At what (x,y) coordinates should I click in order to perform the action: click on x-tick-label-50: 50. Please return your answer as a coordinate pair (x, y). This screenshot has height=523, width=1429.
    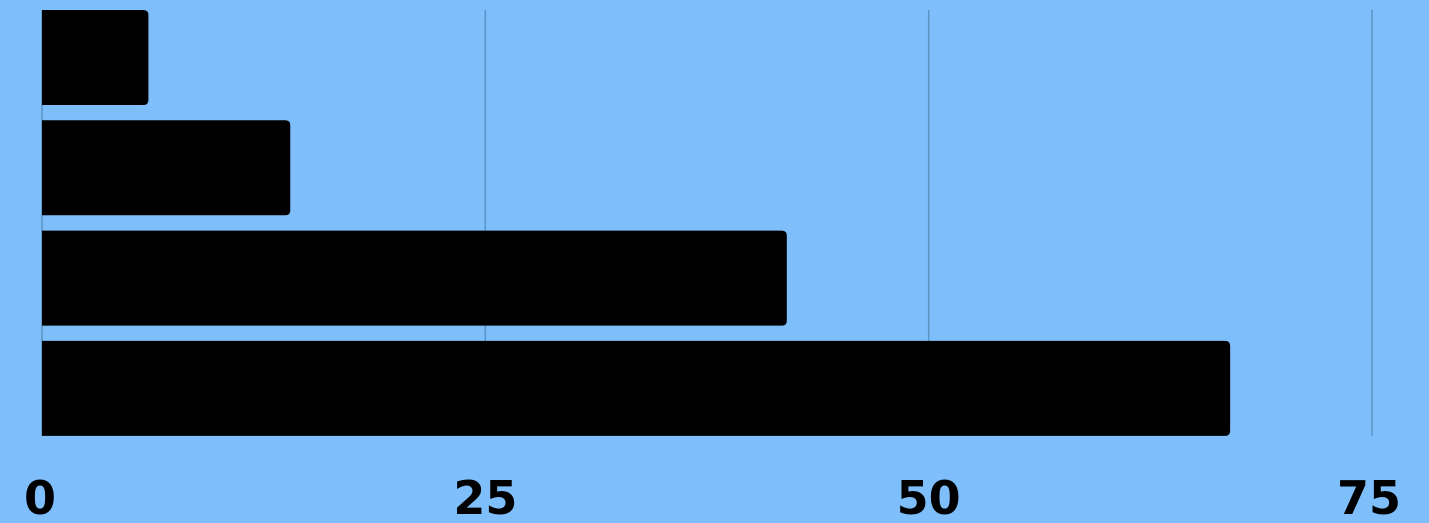
    Looking at the image, I should click on (929, 497).